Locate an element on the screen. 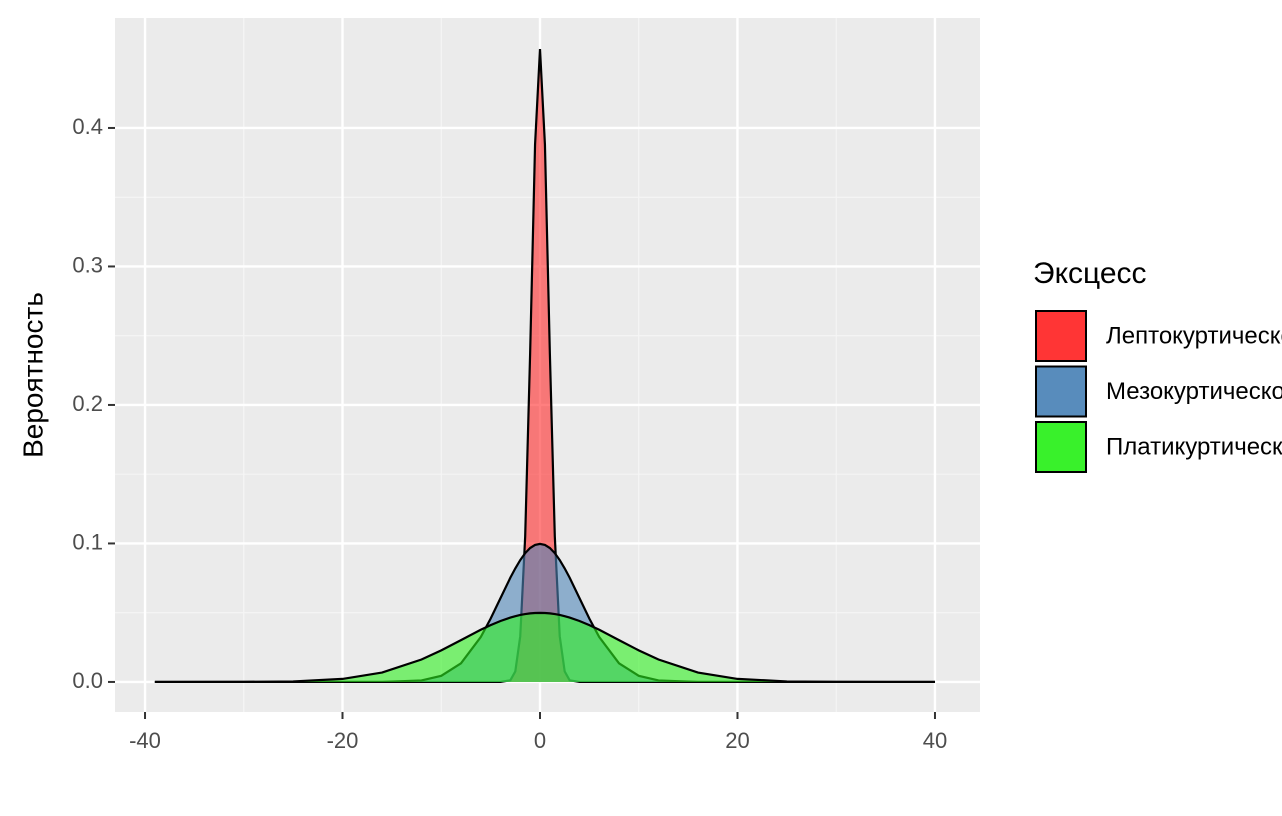 This screenshot has width=1282, height=816. y-tick-label: 0.1 is located at coordinates (87, 541).